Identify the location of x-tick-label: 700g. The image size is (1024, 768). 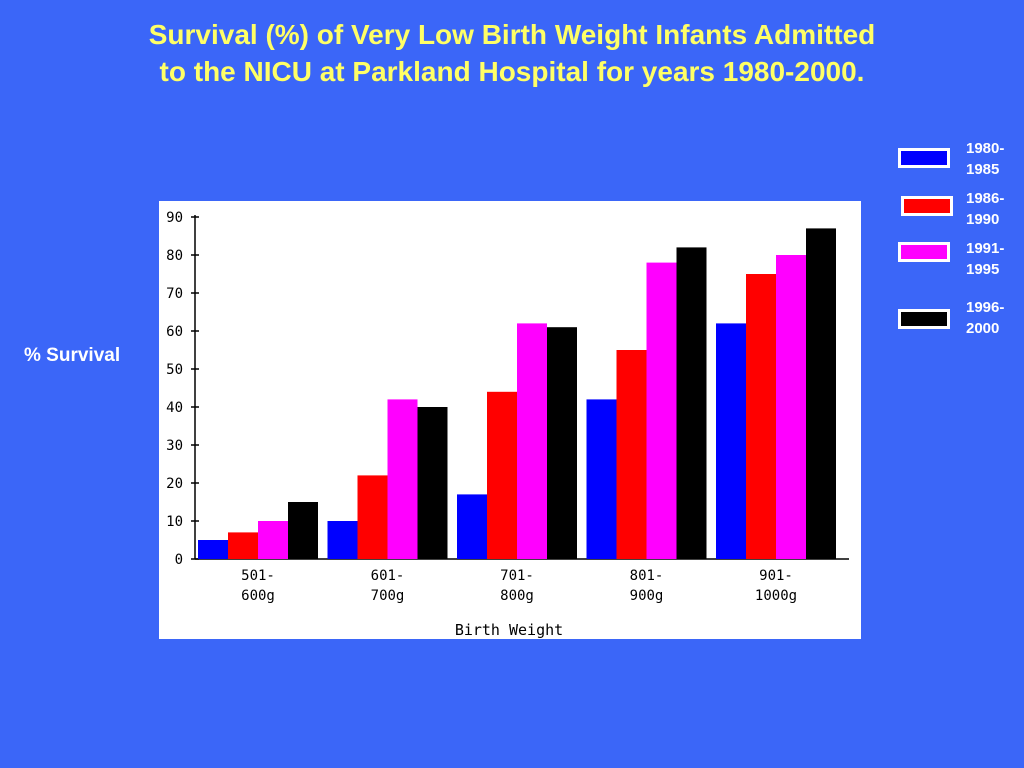
(388, 596).